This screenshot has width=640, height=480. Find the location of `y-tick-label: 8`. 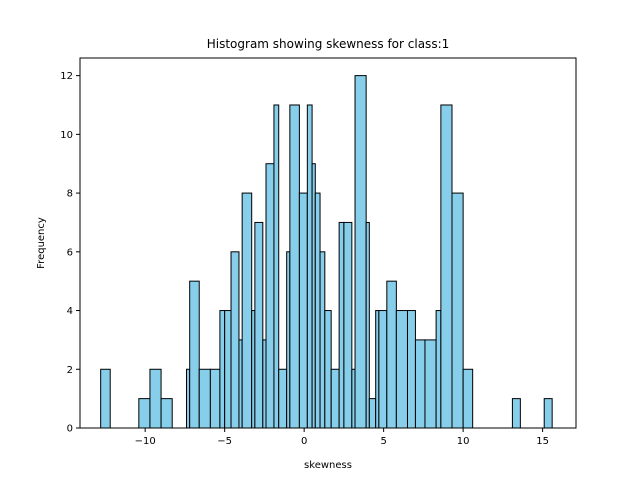

y-tick-label: 8 is located at coordinates (70, 194).